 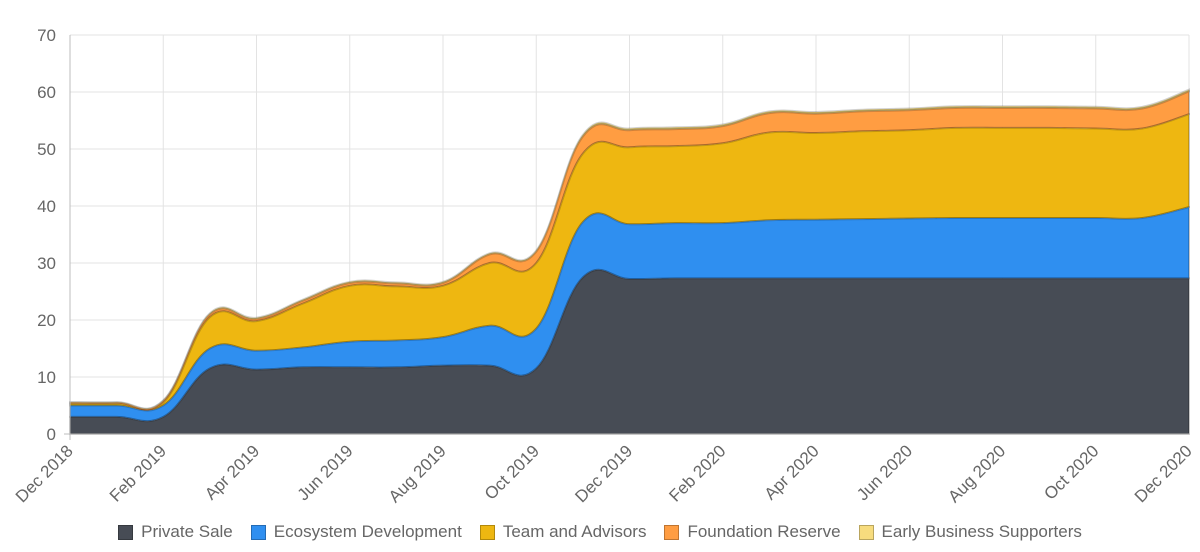 I want to click on x-tick-label: Jun 2019, so click(x=325, y=472).